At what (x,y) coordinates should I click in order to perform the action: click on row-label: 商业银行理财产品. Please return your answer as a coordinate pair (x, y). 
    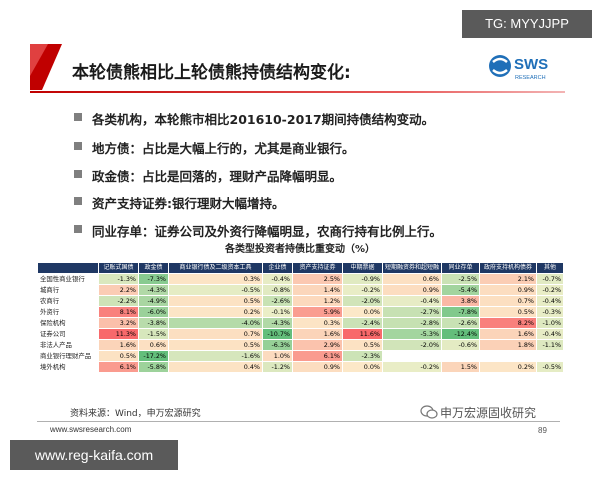
    Looking at the image, I should click on (68, 356).